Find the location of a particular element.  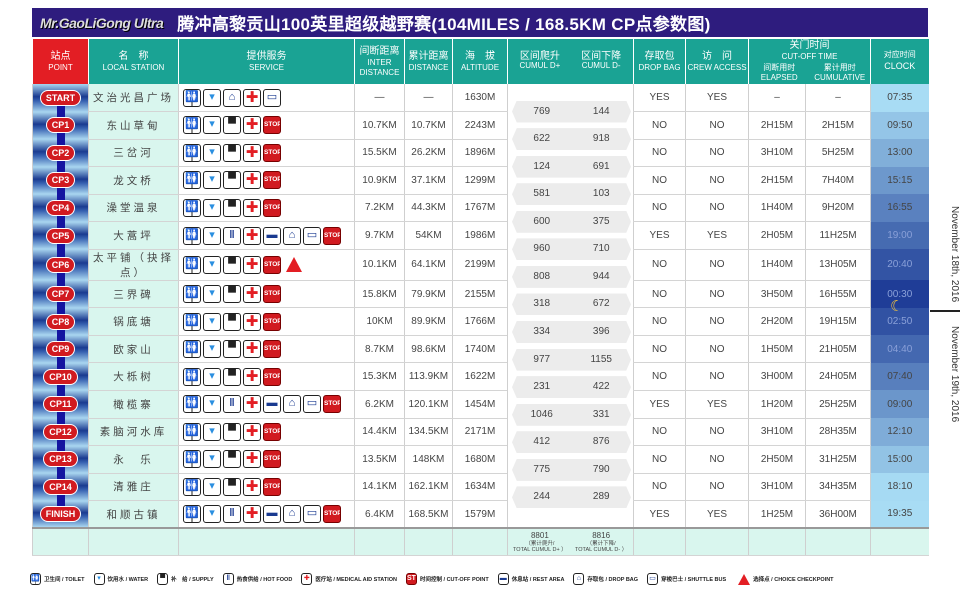

legend-item: STOP时间控制 / CUT-OFF POINT is located at coordinates (447, 579).